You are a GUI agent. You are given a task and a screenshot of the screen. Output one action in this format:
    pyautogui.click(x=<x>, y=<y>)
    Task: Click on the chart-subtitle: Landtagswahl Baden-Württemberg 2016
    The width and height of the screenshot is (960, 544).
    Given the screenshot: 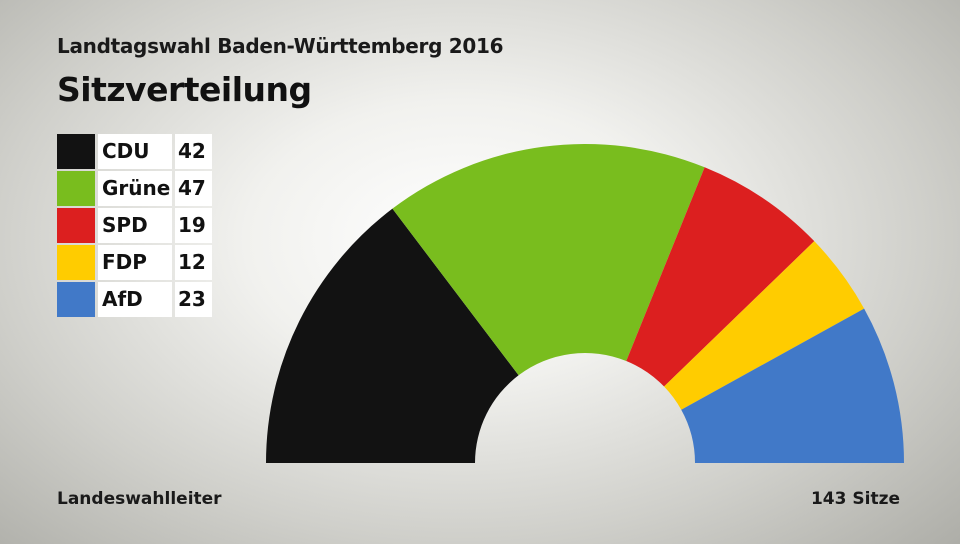 What is the action you would take?
    pyautogui.click(x=280, y=46)
    